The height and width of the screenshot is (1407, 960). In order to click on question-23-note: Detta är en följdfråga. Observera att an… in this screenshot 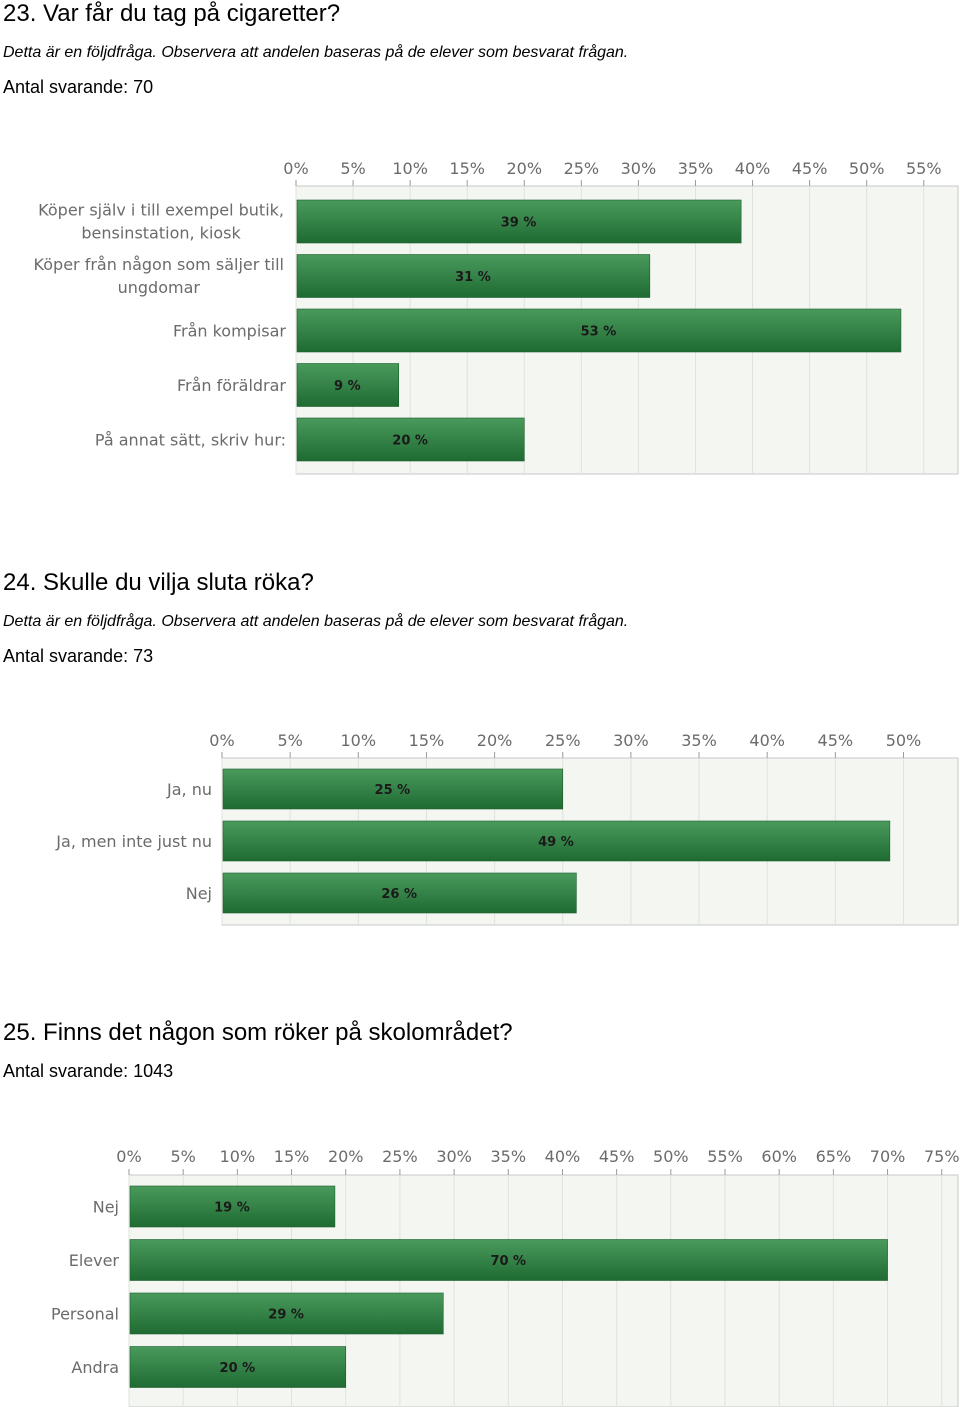, I will do `click(316, 52)`.